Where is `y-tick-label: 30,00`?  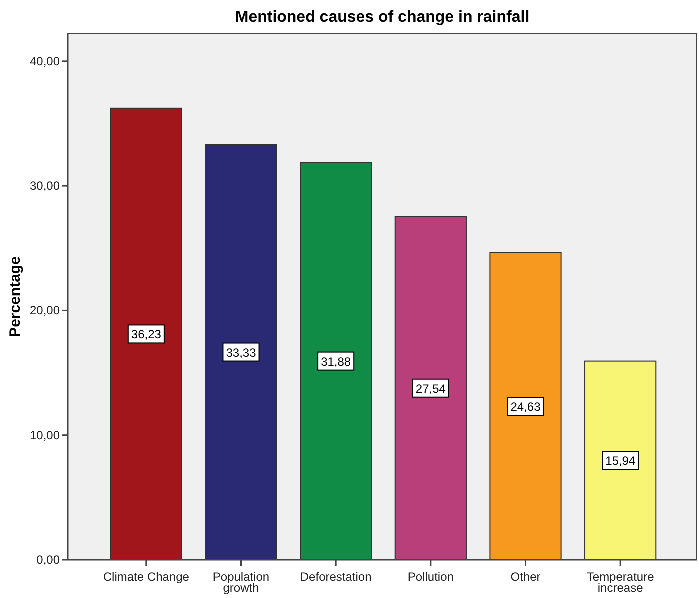
y-tick-label: 30,00 is located at coordinates (45, 186).